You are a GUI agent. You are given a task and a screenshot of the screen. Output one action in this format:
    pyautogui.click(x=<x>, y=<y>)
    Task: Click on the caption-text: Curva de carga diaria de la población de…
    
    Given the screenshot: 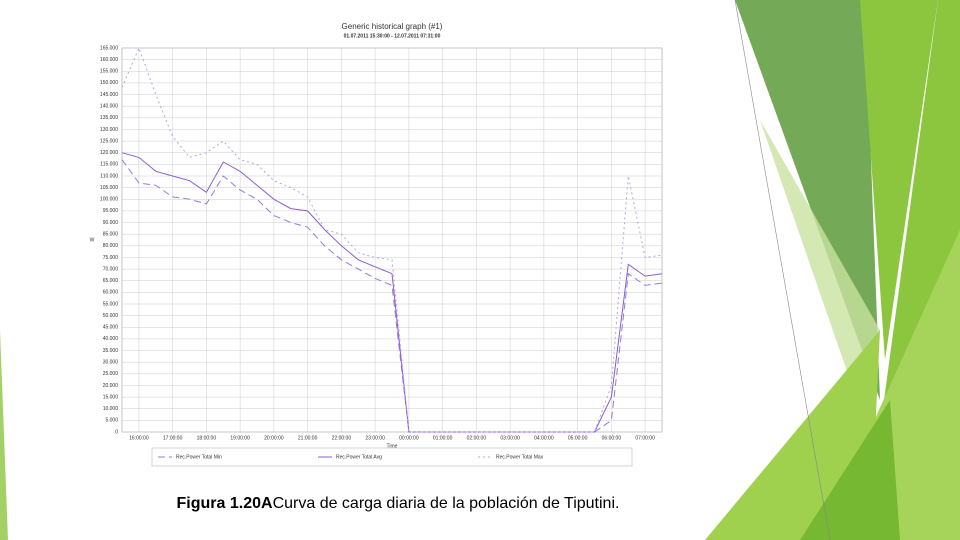 What is the action you would take?
    pyautogui.click(x=446, y=503)
    